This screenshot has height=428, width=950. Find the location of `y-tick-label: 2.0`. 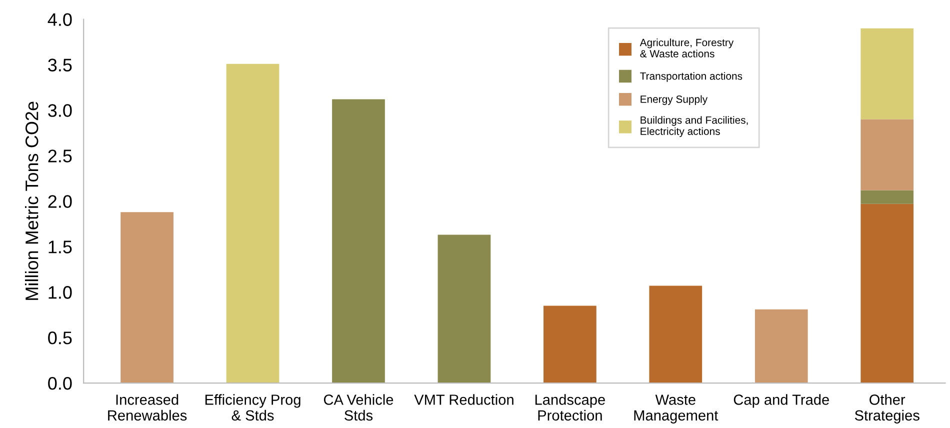

y-tick-label: 2.0 is located at coordinates (60, 201).